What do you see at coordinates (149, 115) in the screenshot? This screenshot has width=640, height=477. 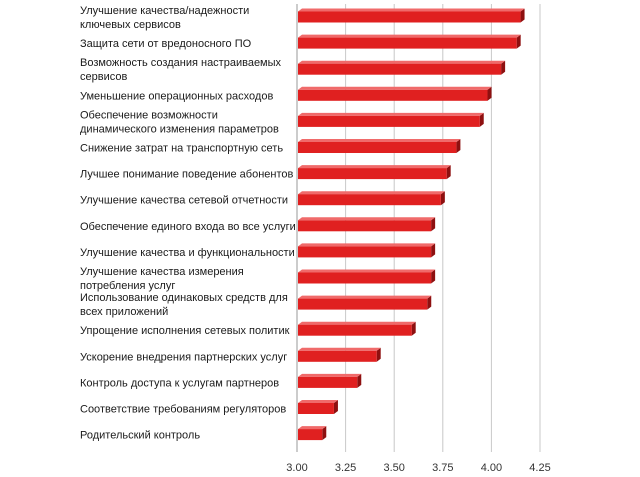 I see `category-label: Обеспечение возможности` at bounding box center [149, 115].